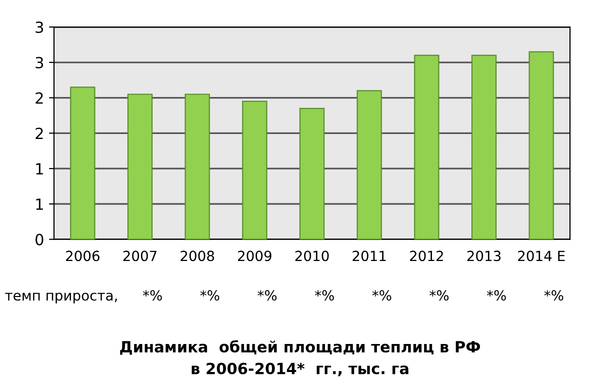 The width and height of the screenshot is (600, 386). What do you see at coordinates (312, 256) in the screenshot?
I see `x-tick-label: 2010` at bounding box center [312, 256].